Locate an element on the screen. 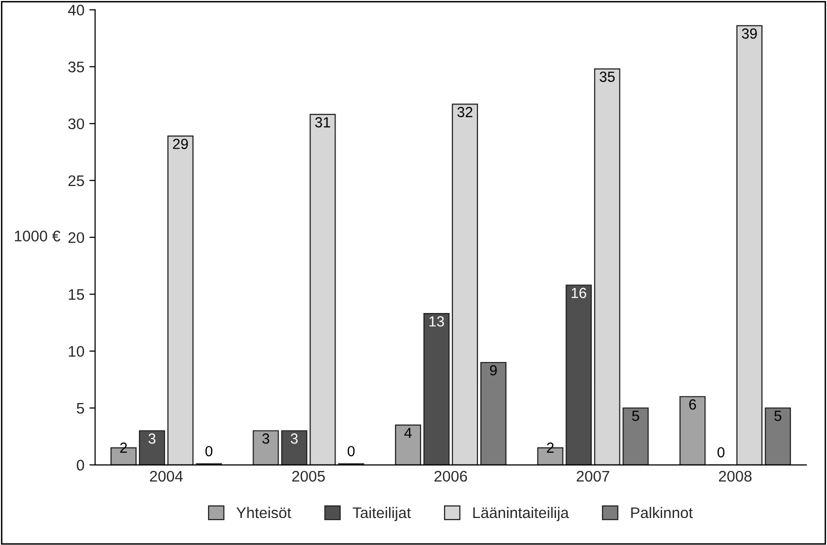  data-label: 35 is located at coordinates (607, 77).